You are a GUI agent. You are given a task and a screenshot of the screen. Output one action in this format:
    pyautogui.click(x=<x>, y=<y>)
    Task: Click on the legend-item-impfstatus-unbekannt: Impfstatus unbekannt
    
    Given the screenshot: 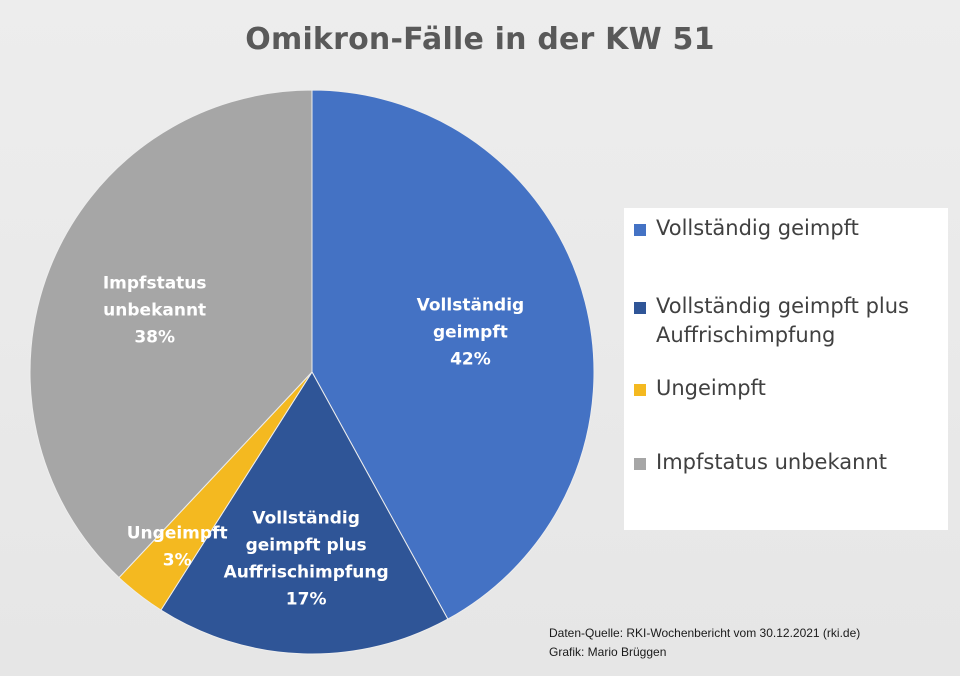 What is the action you would take?
    pyautogui.click(x=791, y=462)
    